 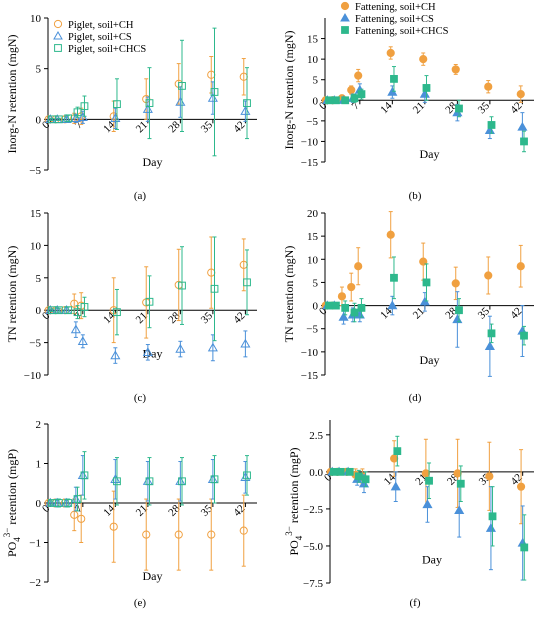 What do you see at coordinates (36, 214) in the screenshot?
I see `y-tick-label: 15` at bounding box center [36, 214].